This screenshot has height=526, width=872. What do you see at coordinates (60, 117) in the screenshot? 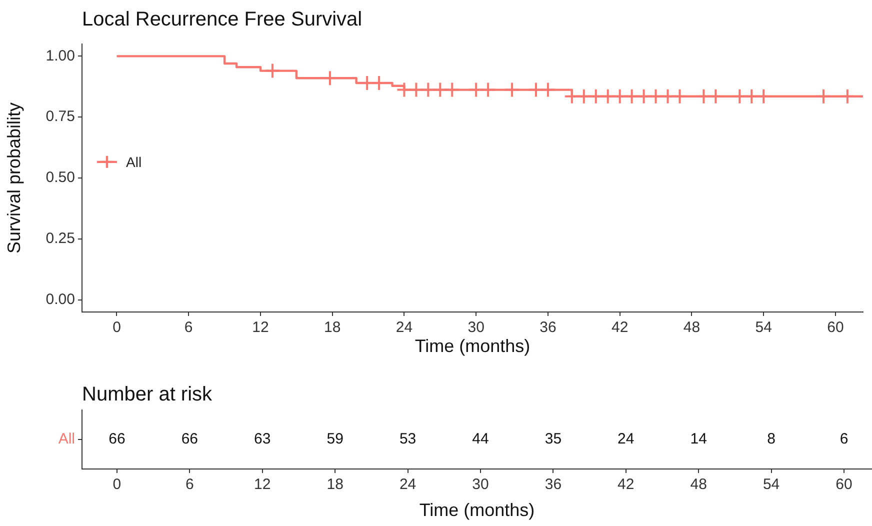
I see `y-tick-label: 0.75` at bounding box center [60, 117].